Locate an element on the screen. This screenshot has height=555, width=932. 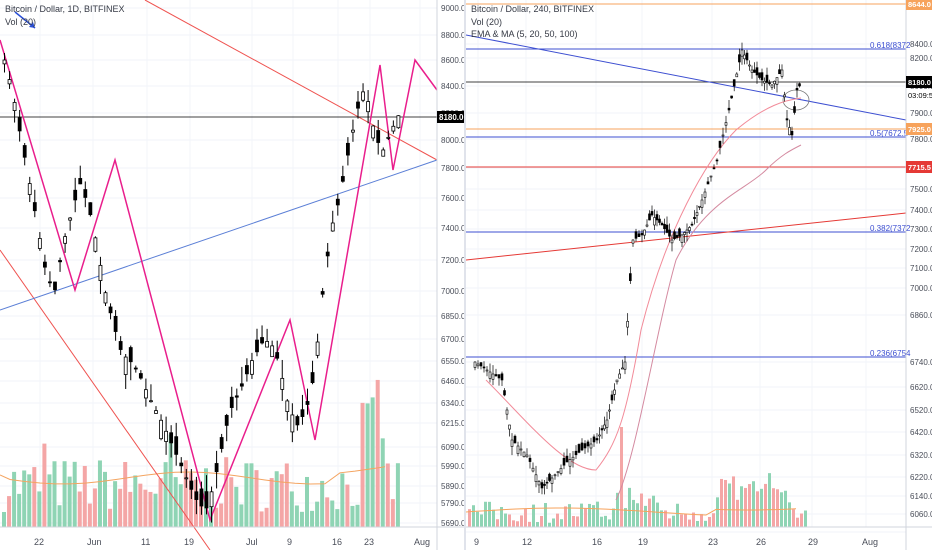
price-tick-label: 5990.0 is located at coordinates (452, 466).